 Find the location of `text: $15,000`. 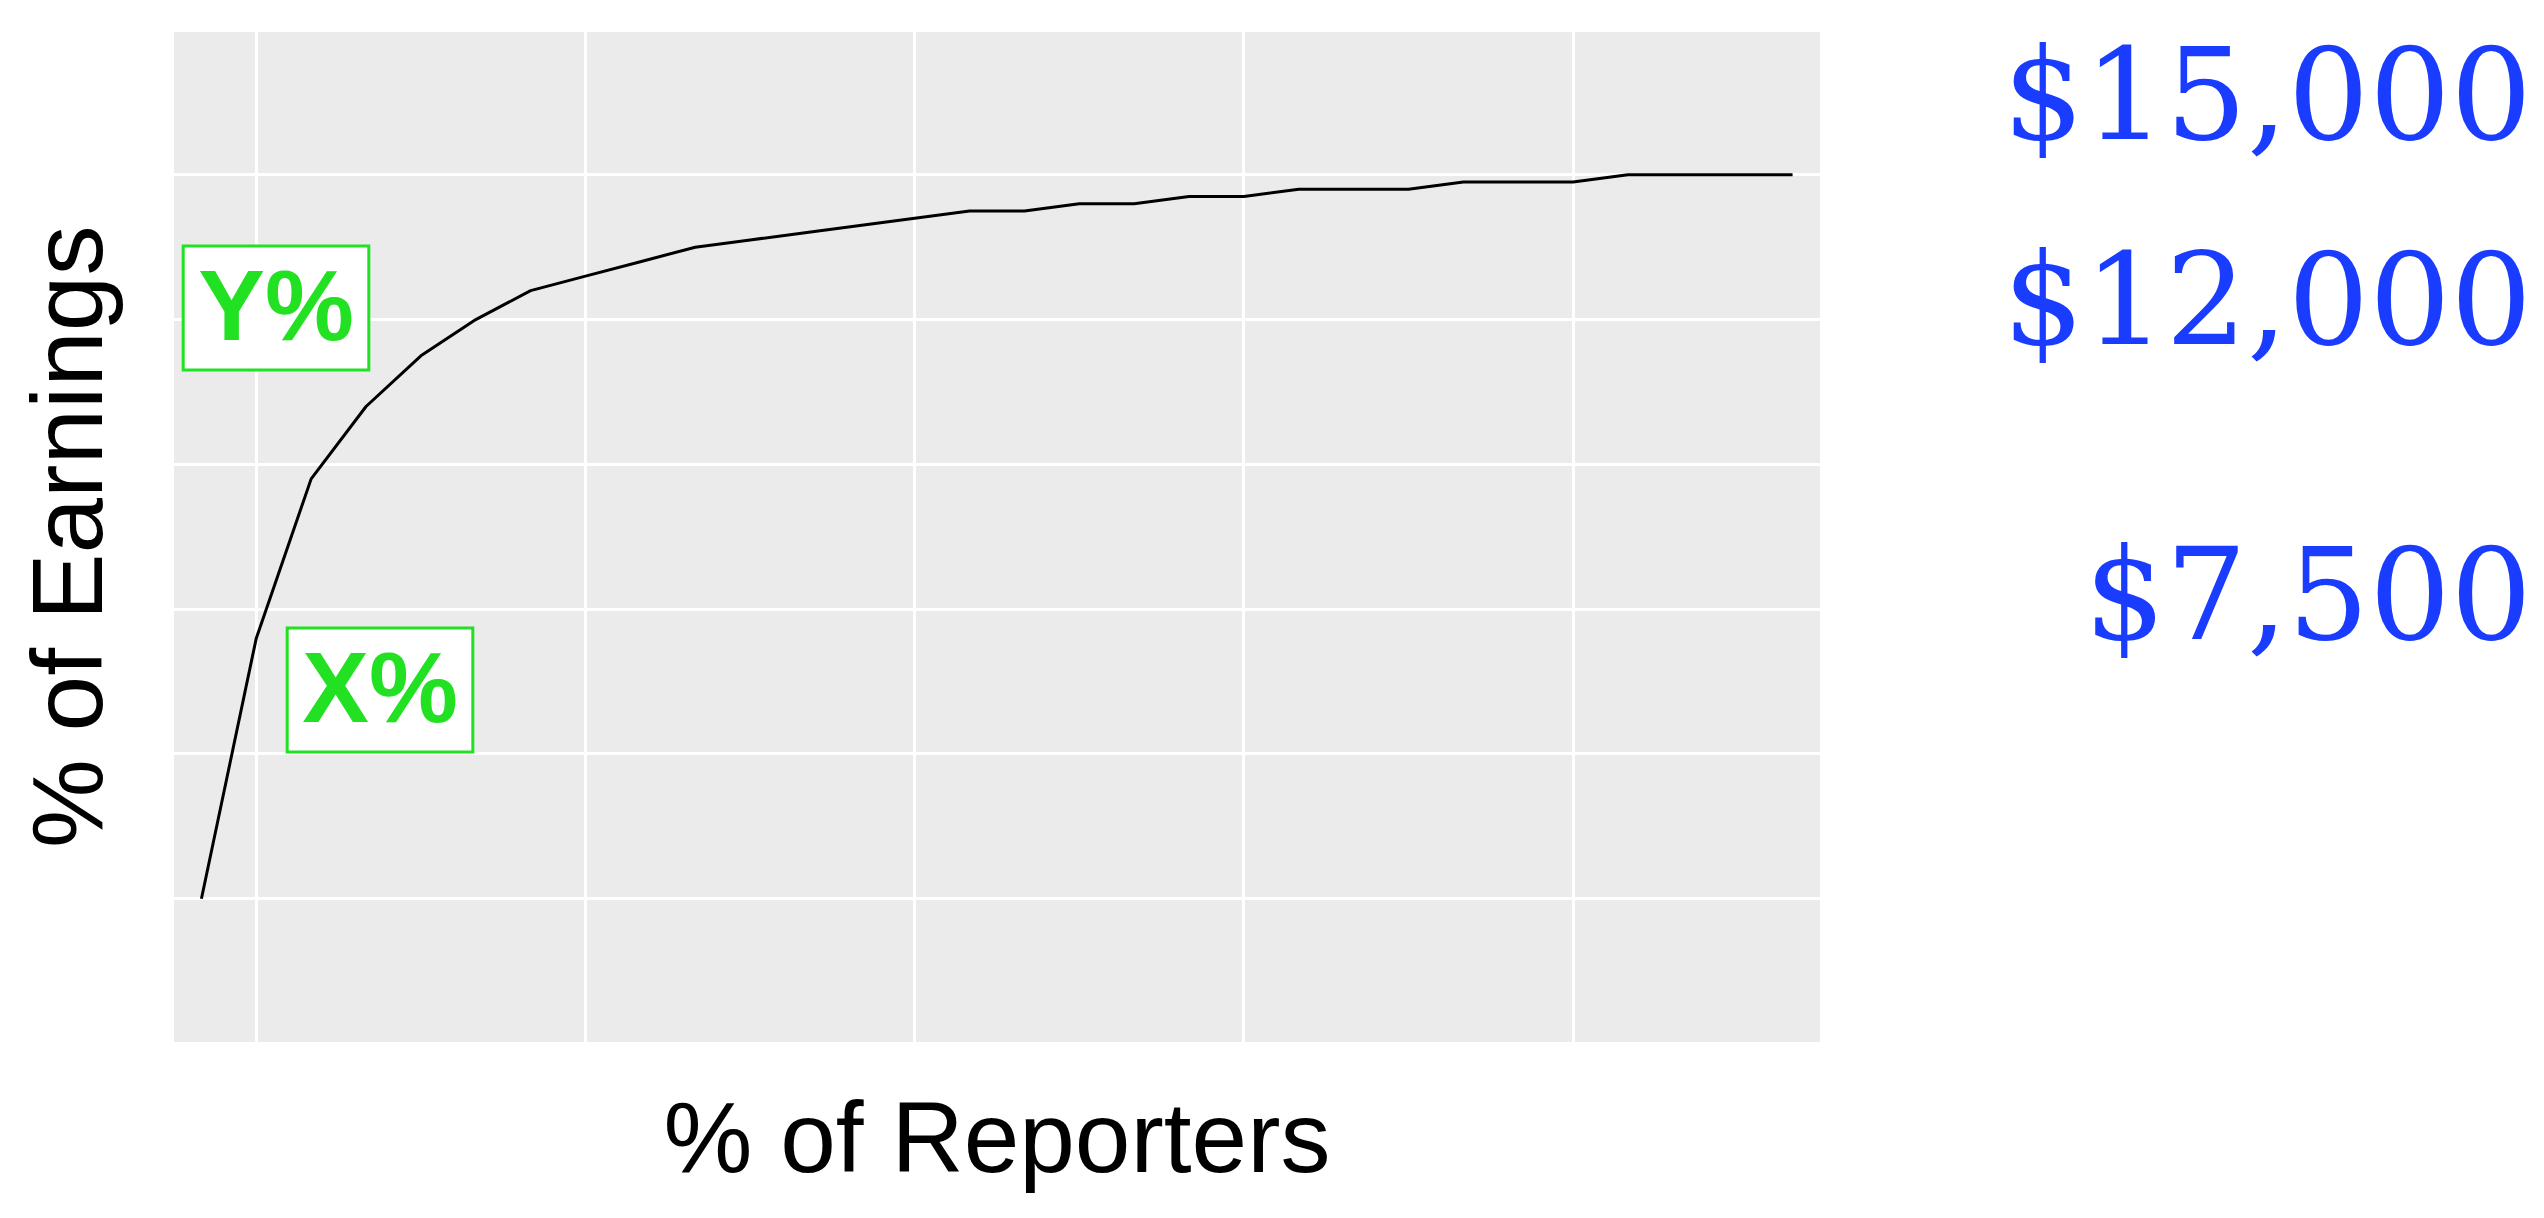

text: $15,000 is located at coordinates (2267, 94).